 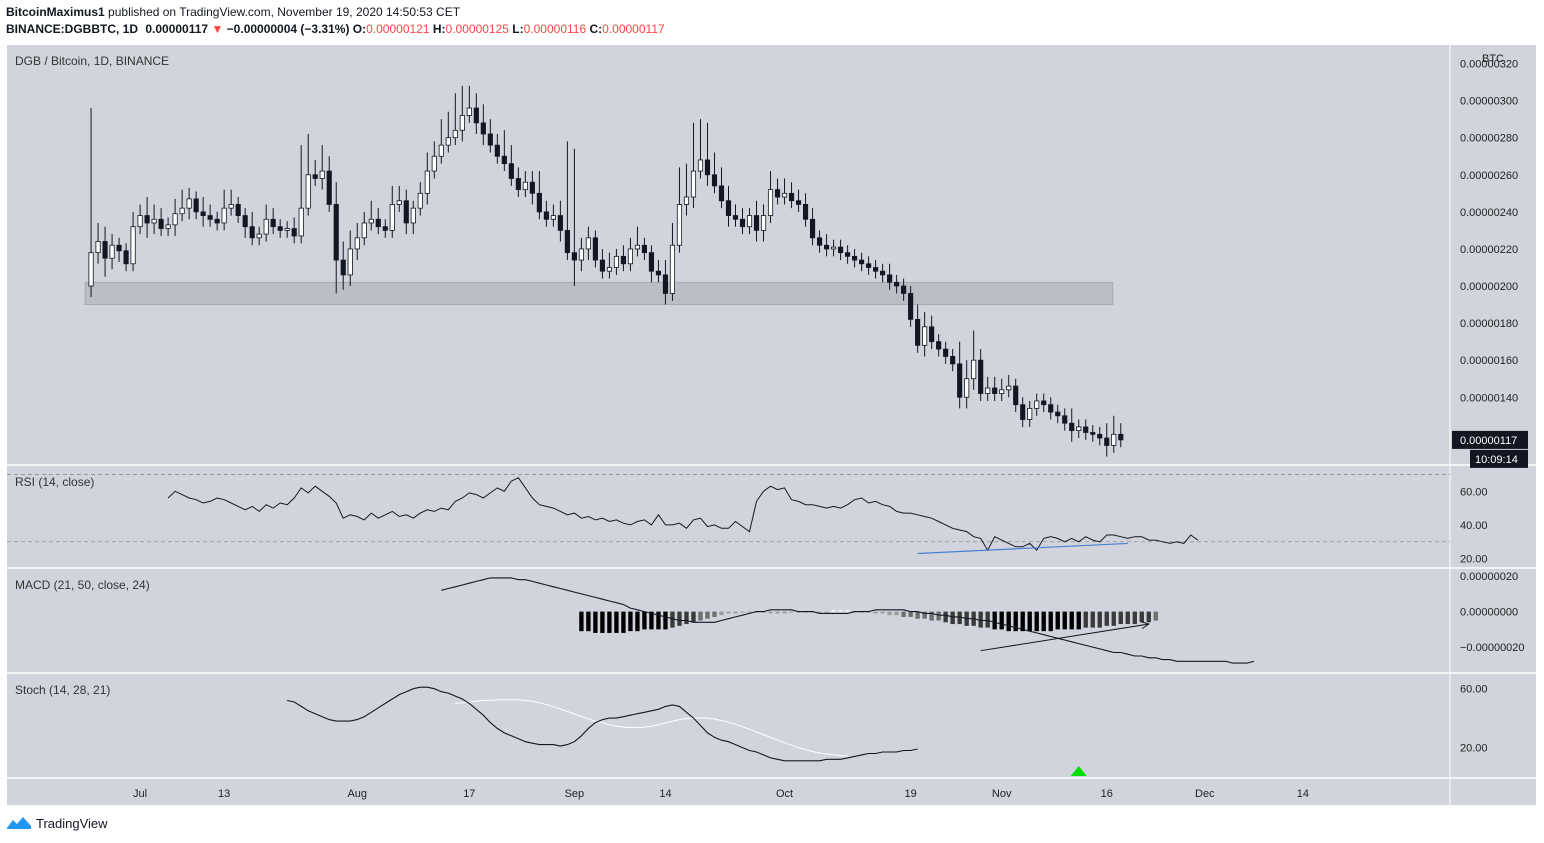 I want to click on open-value: 0.00000121, so click(x=398, y=29).